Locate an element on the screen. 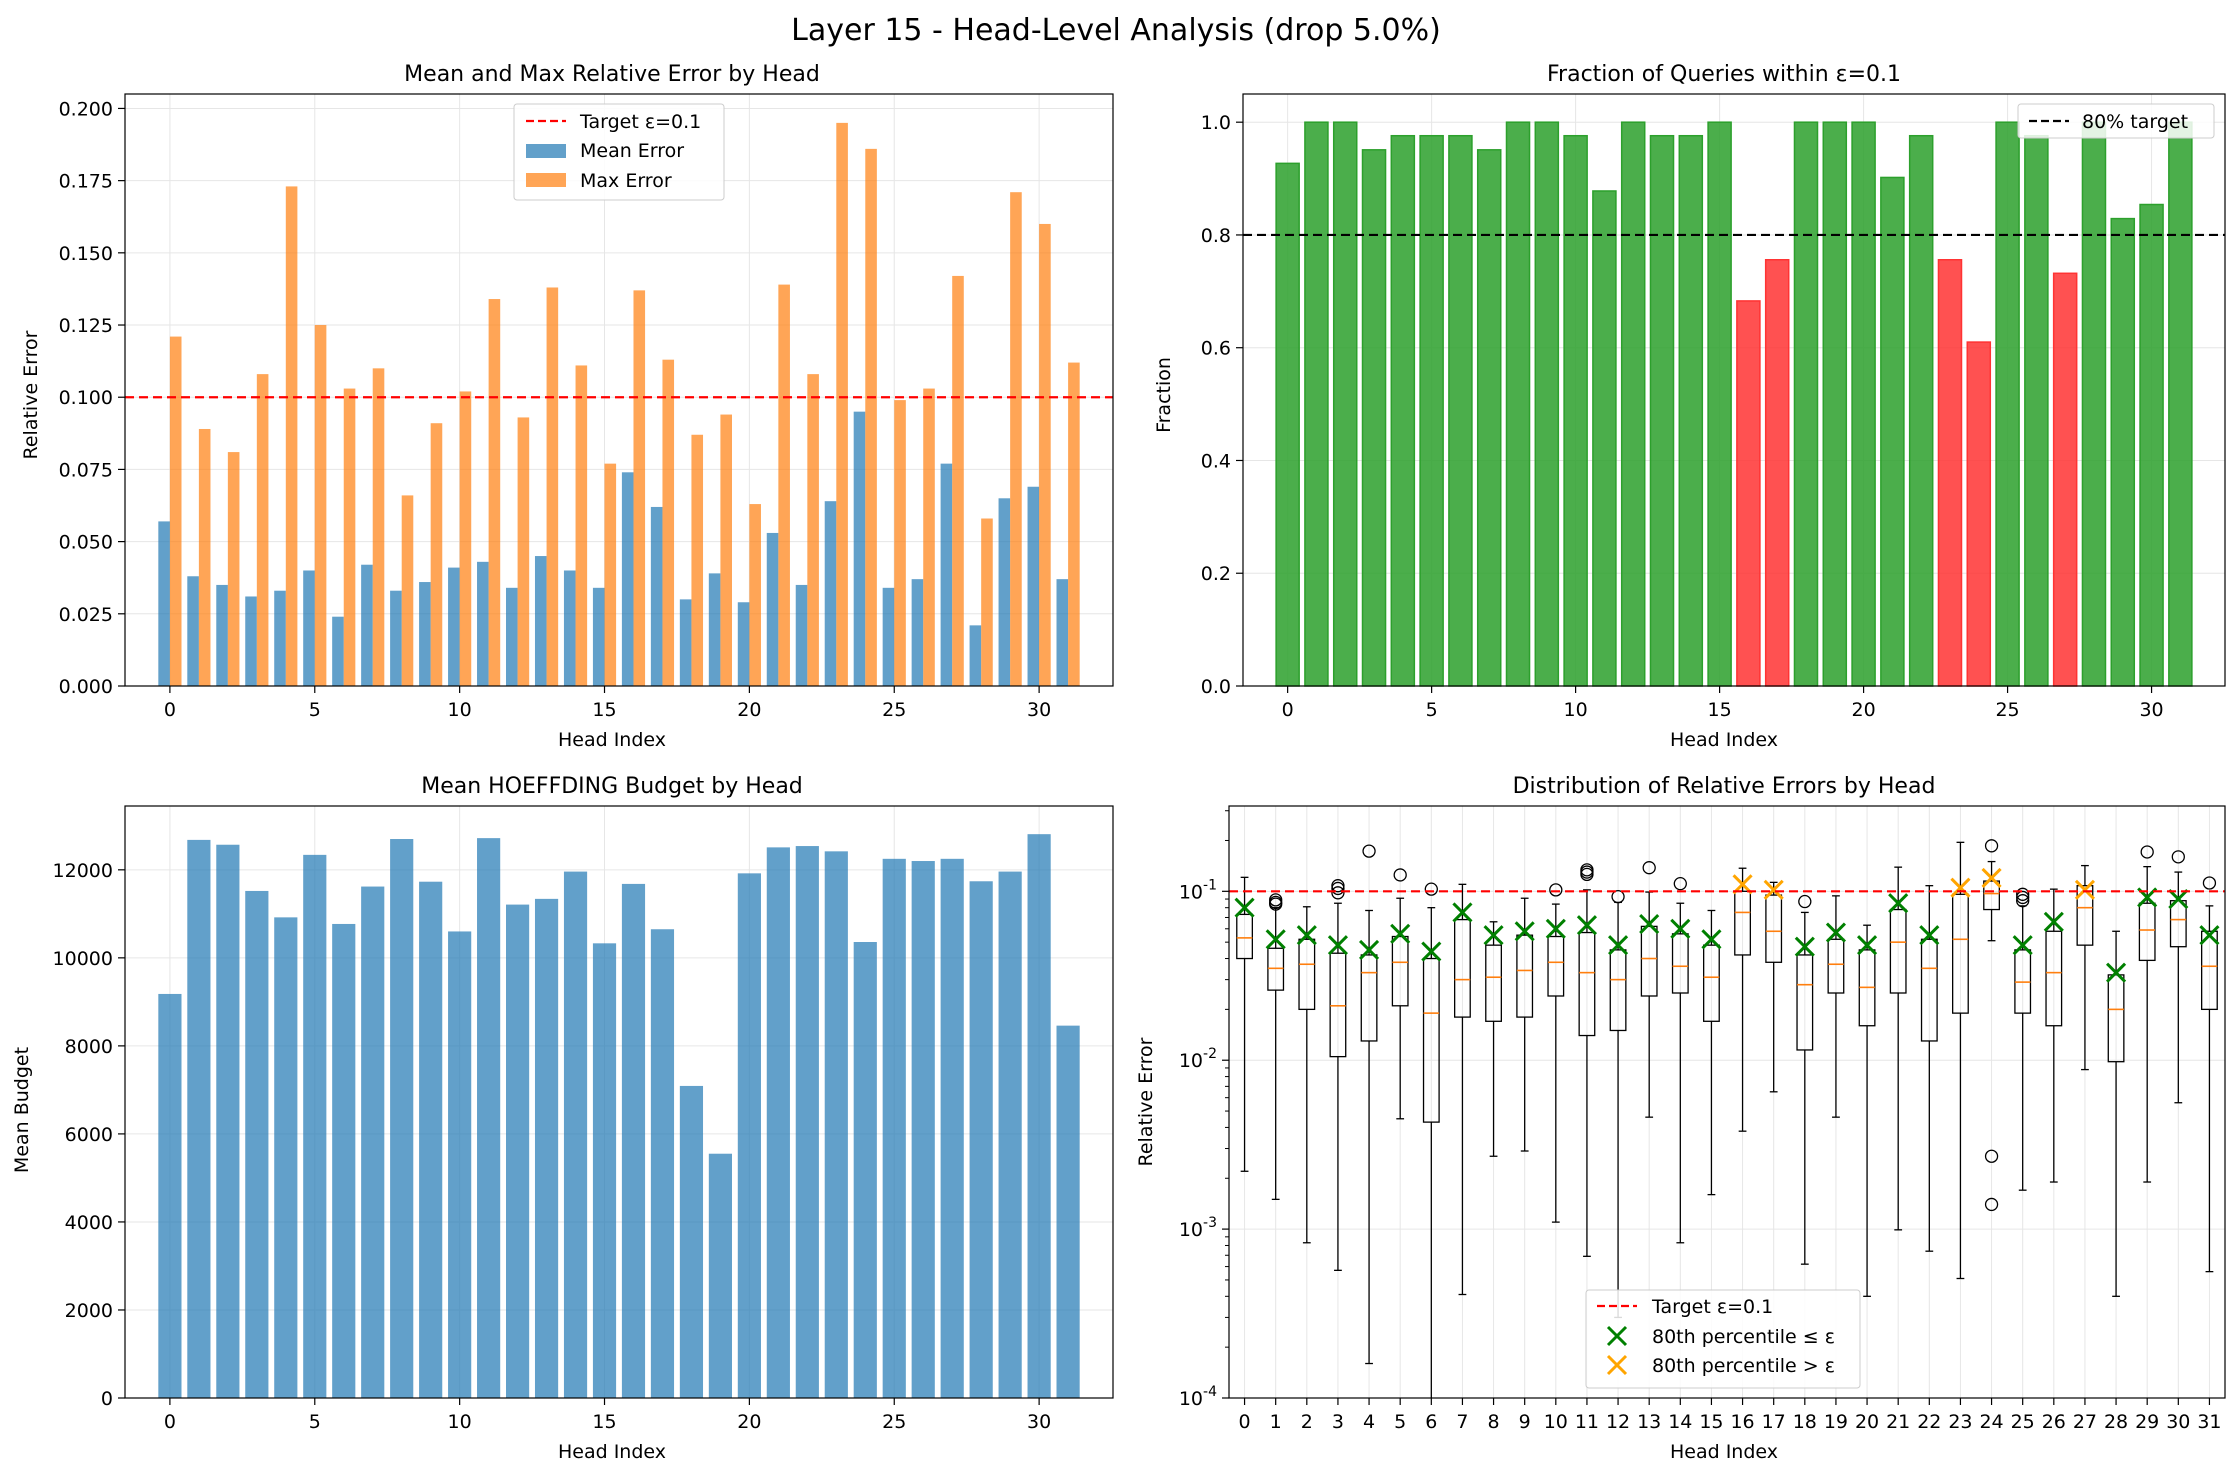 This screenshot has height=1475, width=2233. p4-xtick-label: 20 is located at coordinates (1867, 1422).